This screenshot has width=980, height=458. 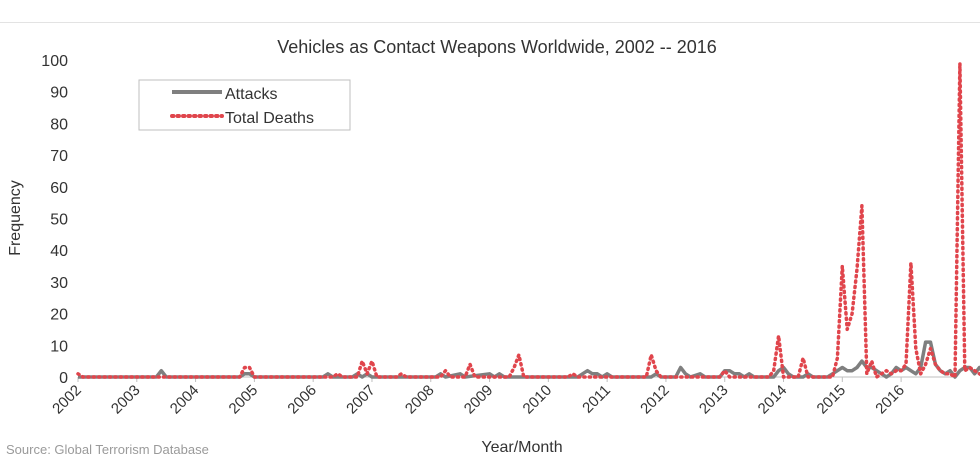 What do you see at coordinates (59, 346) in the screenshot?
I see `y-tick-label: 10` at bounding box center [59, 346].